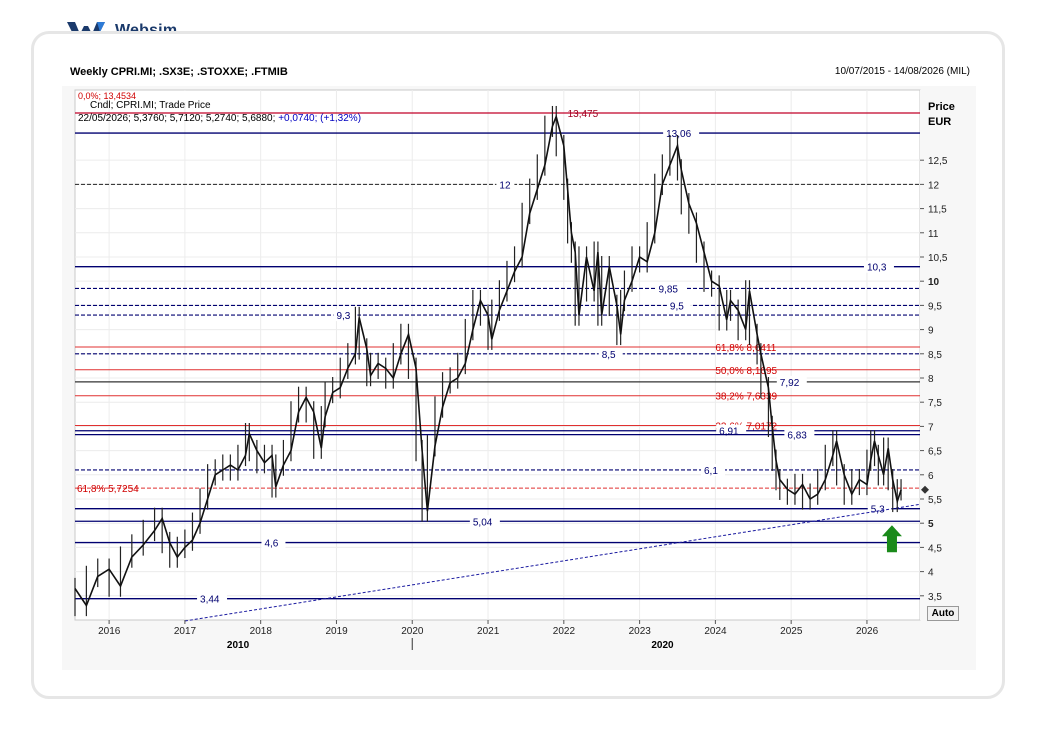 This screenshot has width=1037, height=732. Describe the element at coordinates (711, 471) in the screenshot. I see `level-label: 6,1` at that location.